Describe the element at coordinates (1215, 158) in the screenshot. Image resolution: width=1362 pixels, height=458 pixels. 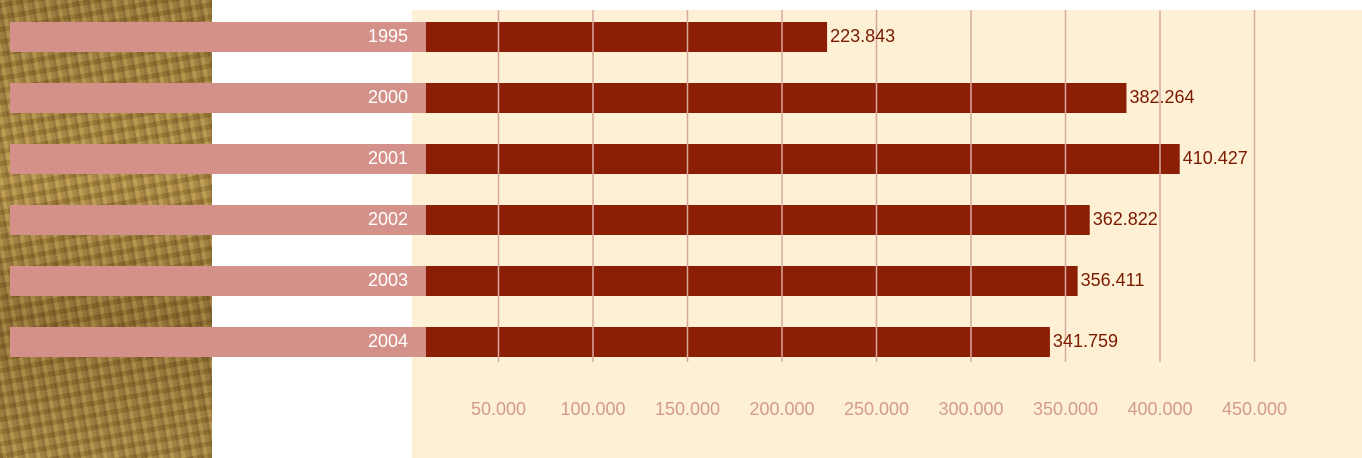
I see `value-label: 410.427` at that location.